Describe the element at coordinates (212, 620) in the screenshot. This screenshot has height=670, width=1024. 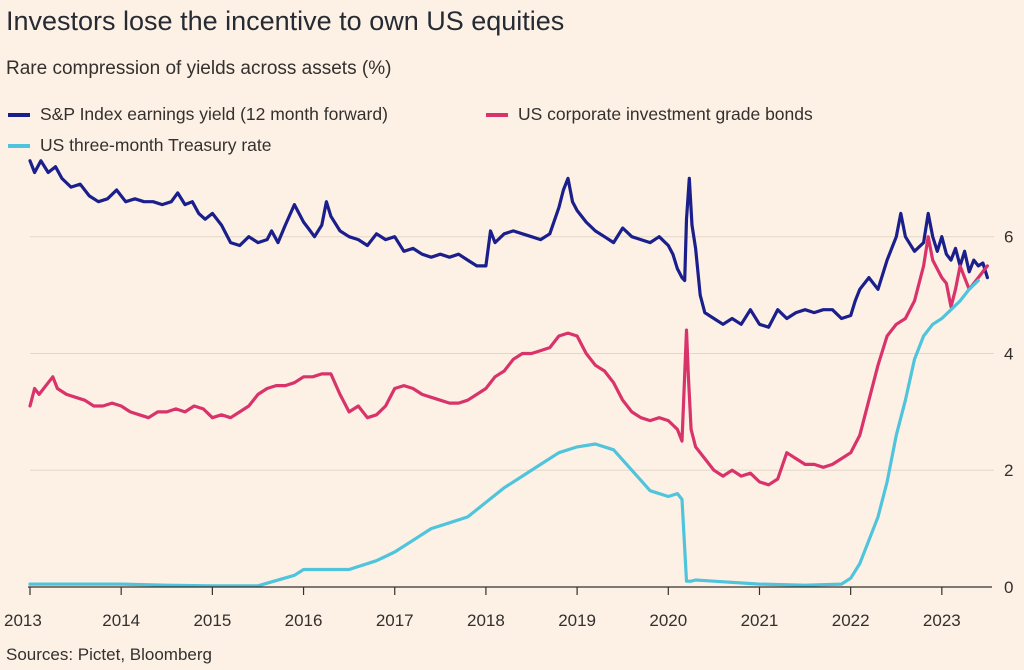
I see `x-tick-label-2015: 2015` at that location.